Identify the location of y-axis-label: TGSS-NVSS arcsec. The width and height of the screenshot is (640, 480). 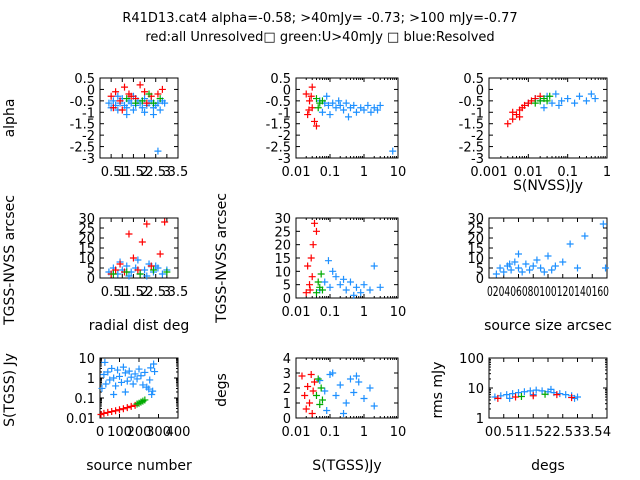
(222, 258).